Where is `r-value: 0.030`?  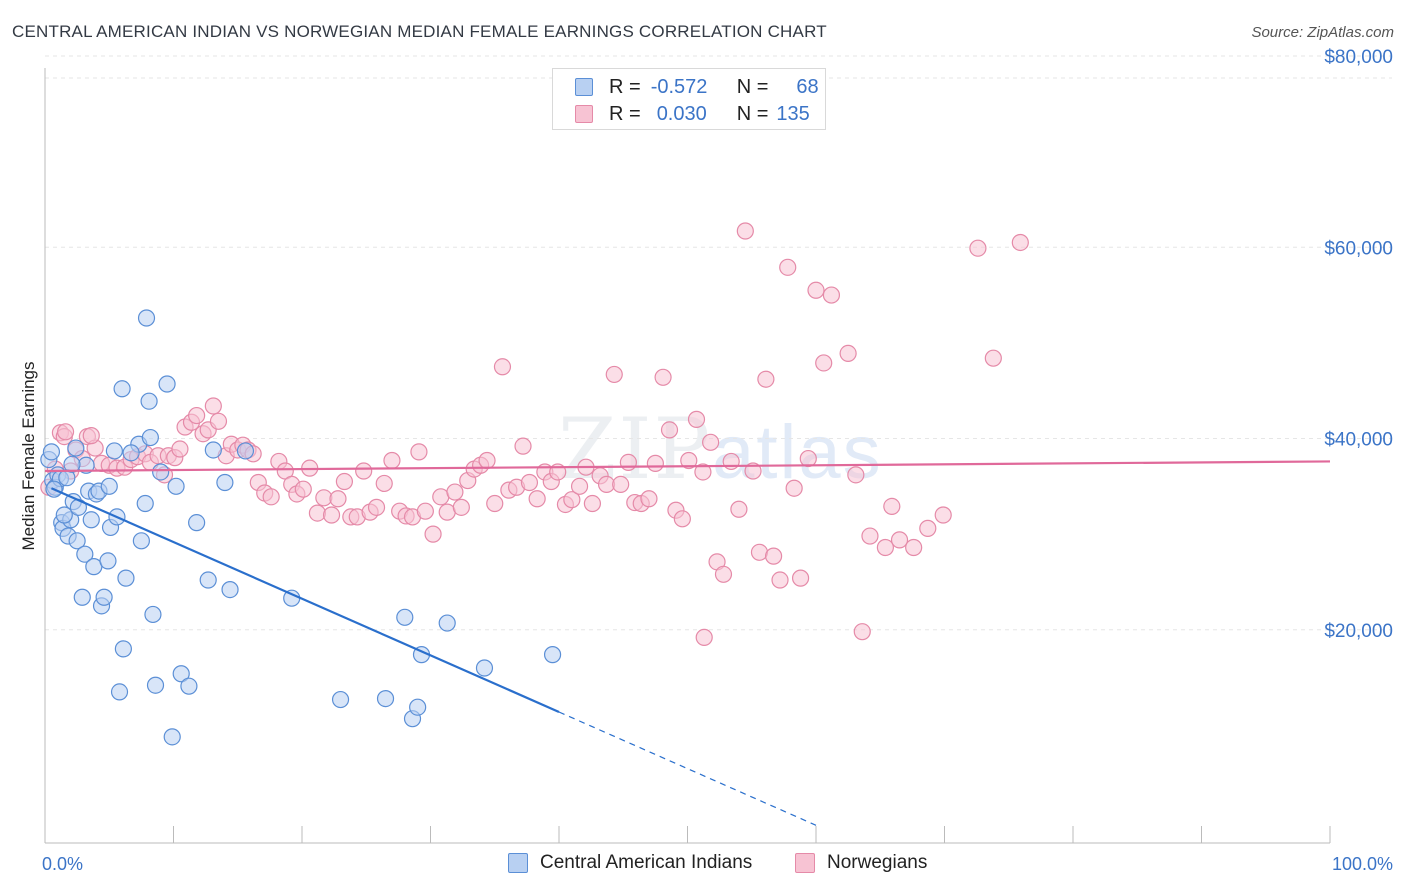 r-value: 0.030 is located at coordinates (681, 113).